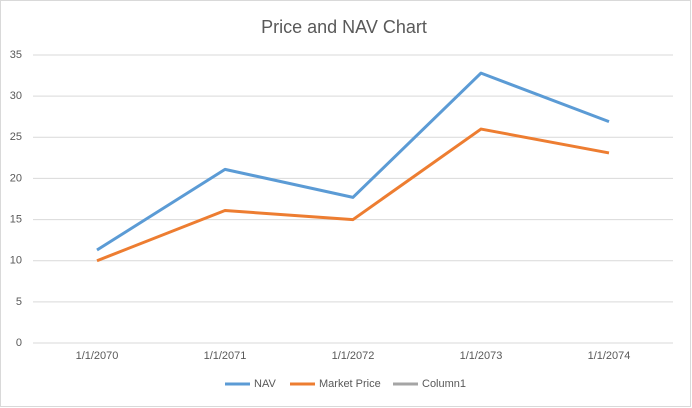 The image size is (692, 408). Describe the element at coordinates (444, 384) in the screenshot. I see `legend-label: Column1` at that location.